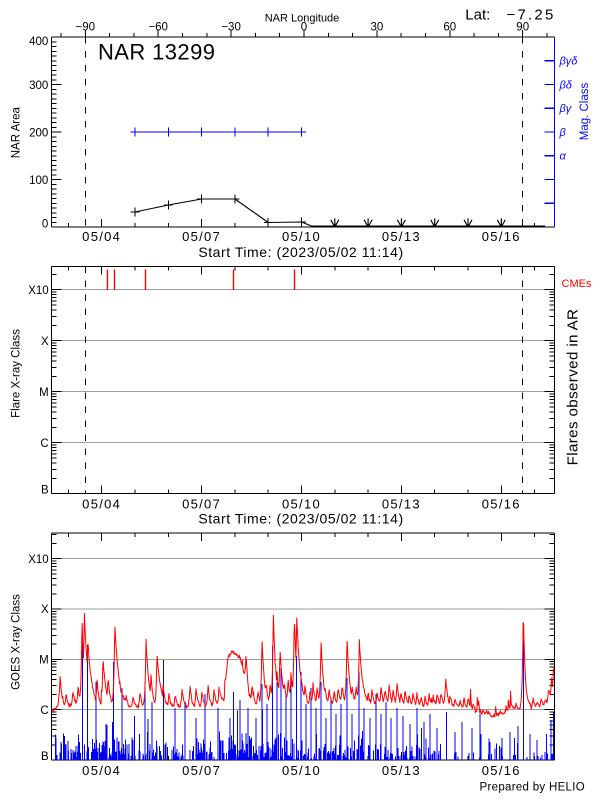 This screenshot has height=800, width=600. I want to click on svg-text: Mag. Class, so click(585, 111).